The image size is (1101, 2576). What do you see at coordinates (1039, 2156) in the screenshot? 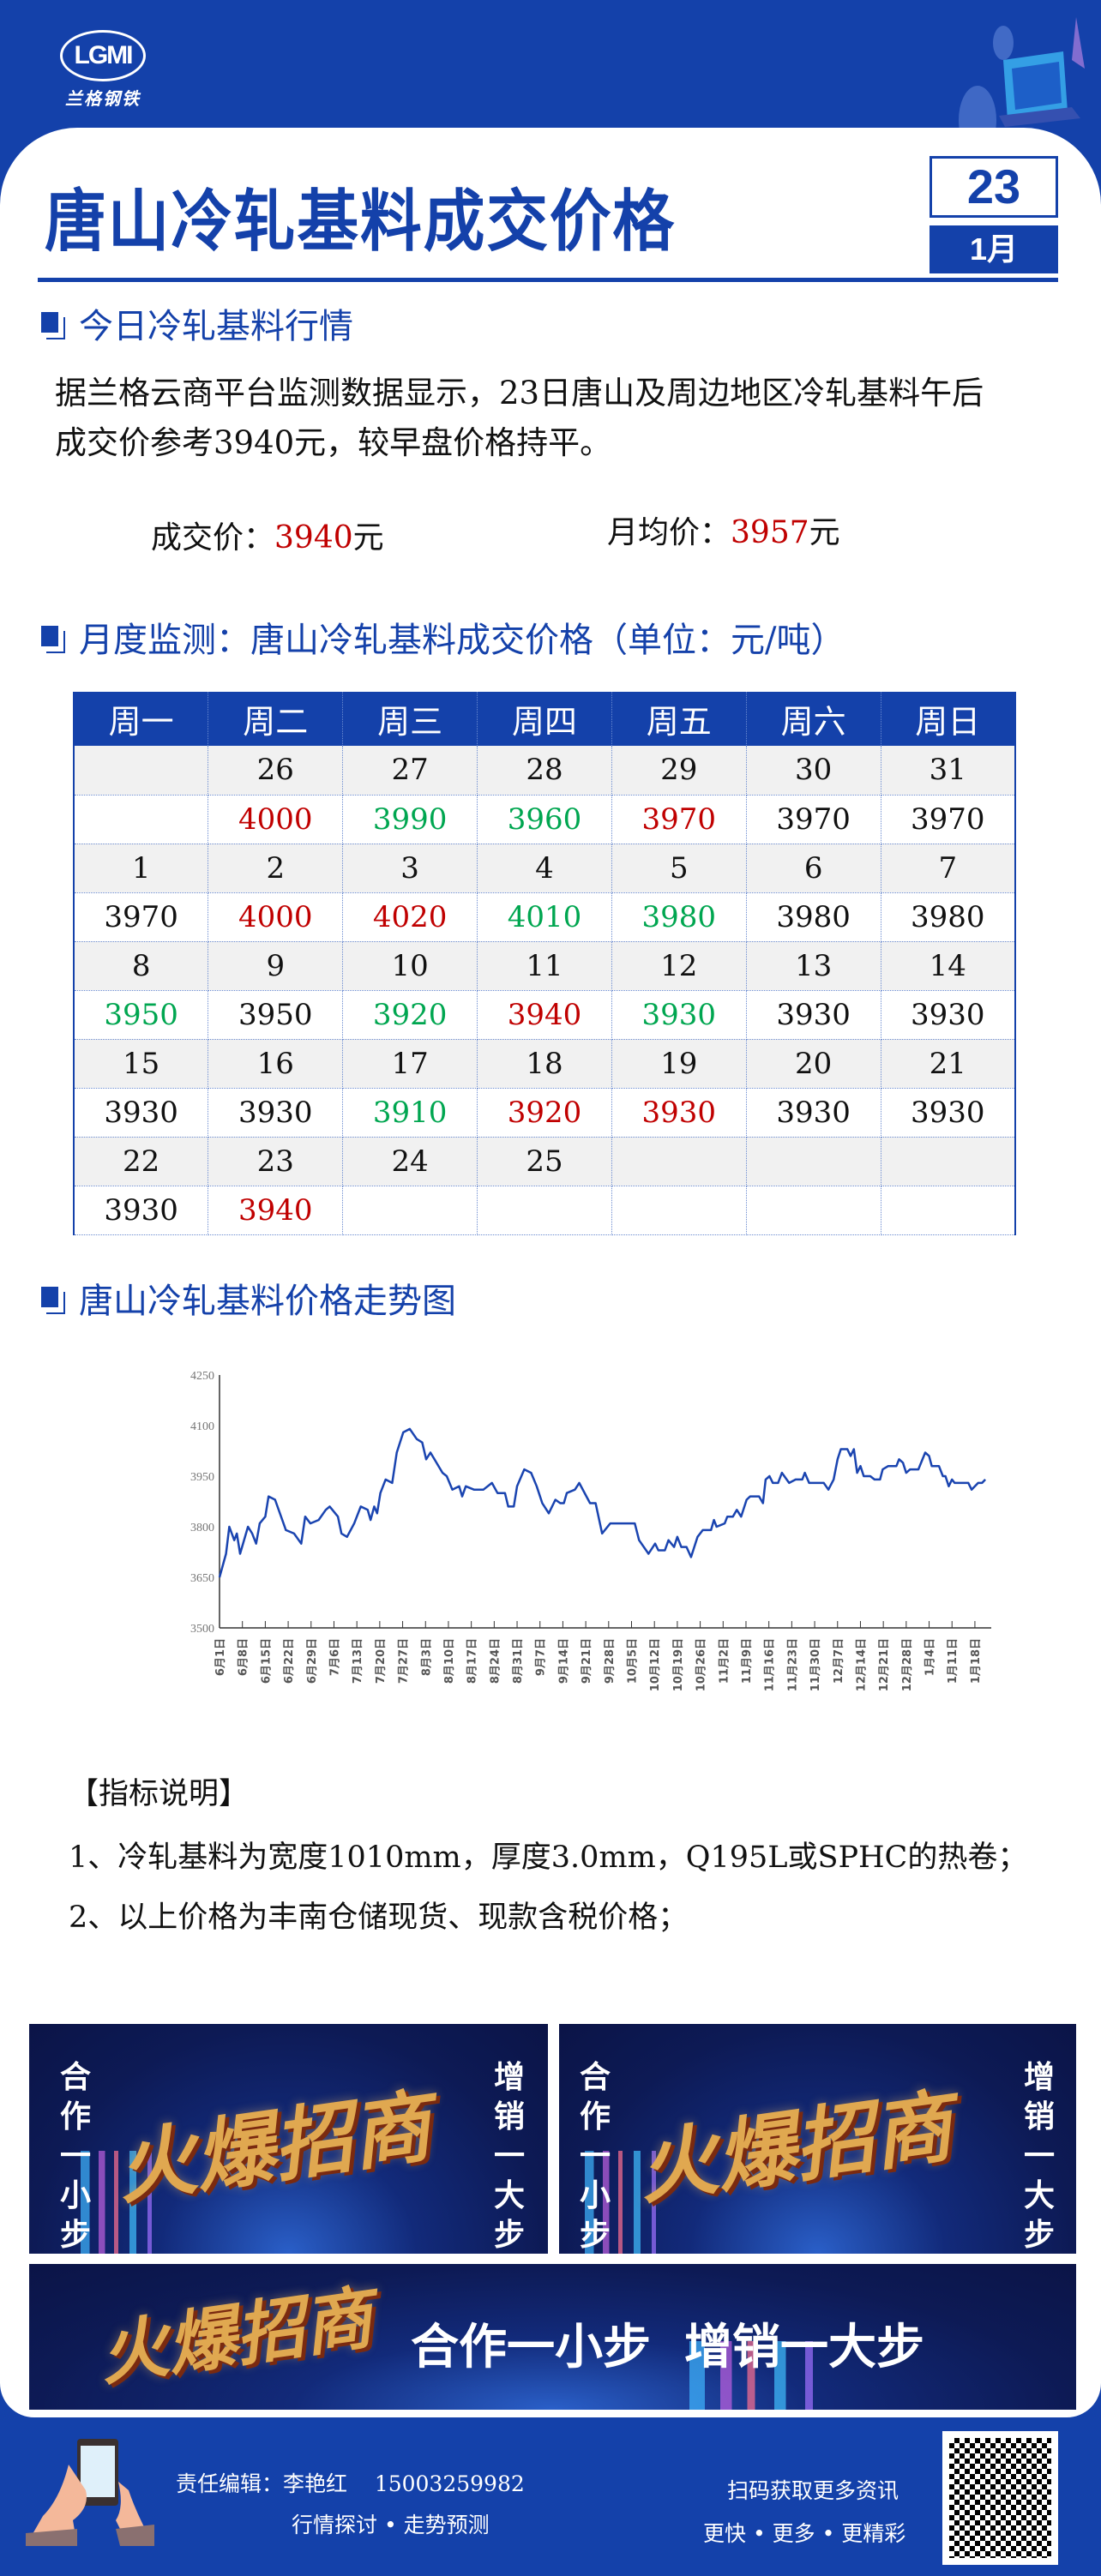
I see `ad-slogan-right: 增销一大步` at bounding box center [1039, 2156].